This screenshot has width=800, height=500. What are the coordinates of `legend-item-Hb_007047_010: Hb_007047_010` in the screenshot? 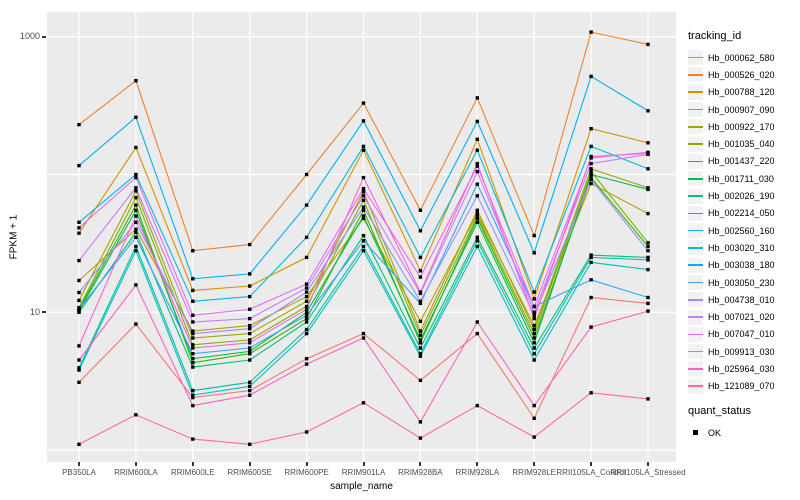 It's located at (743, 334).